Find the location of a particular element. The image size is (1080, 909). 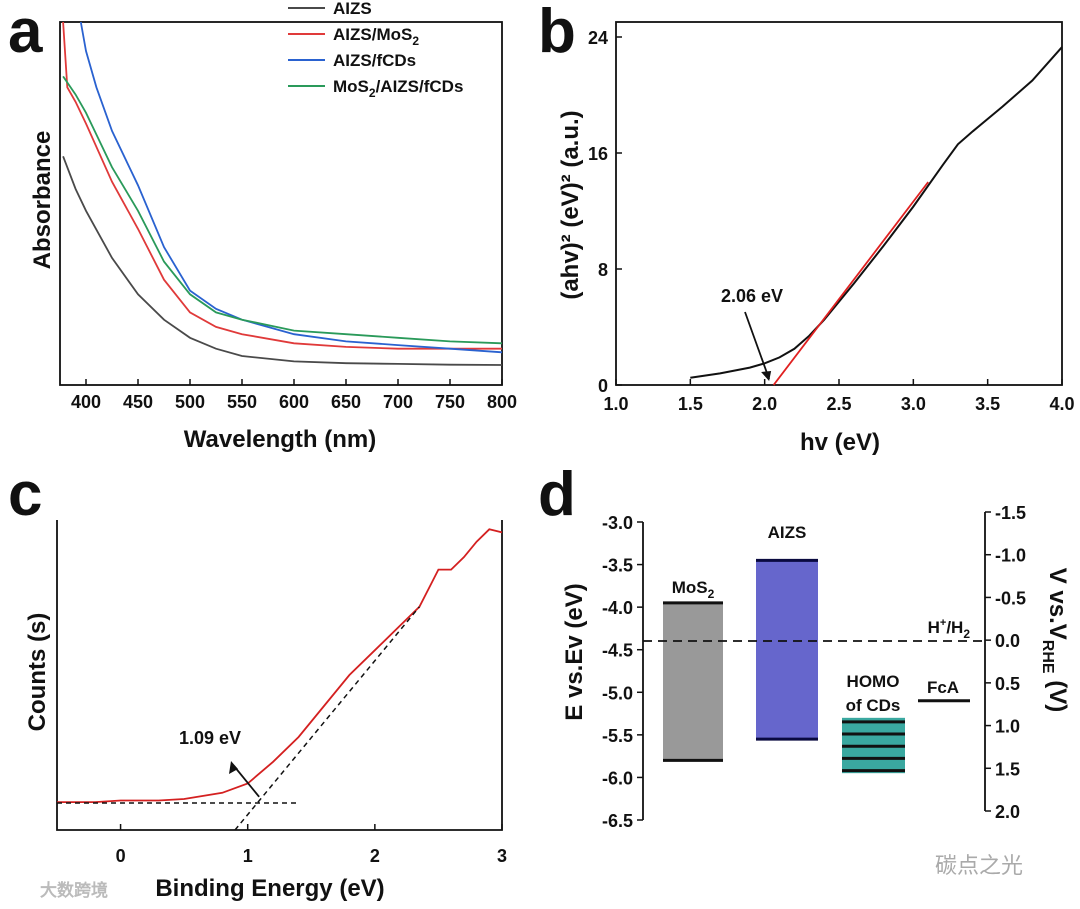

reference-label: H+/H2 is located at coordinates (949, 629).